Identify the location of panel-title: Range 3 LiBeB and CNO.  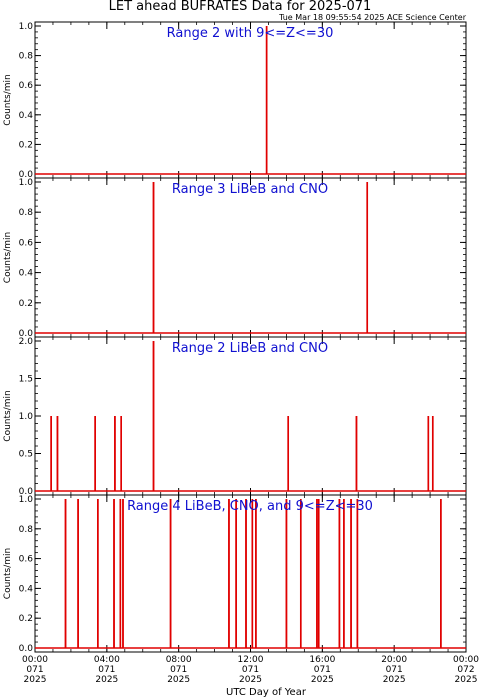
(250, 189).